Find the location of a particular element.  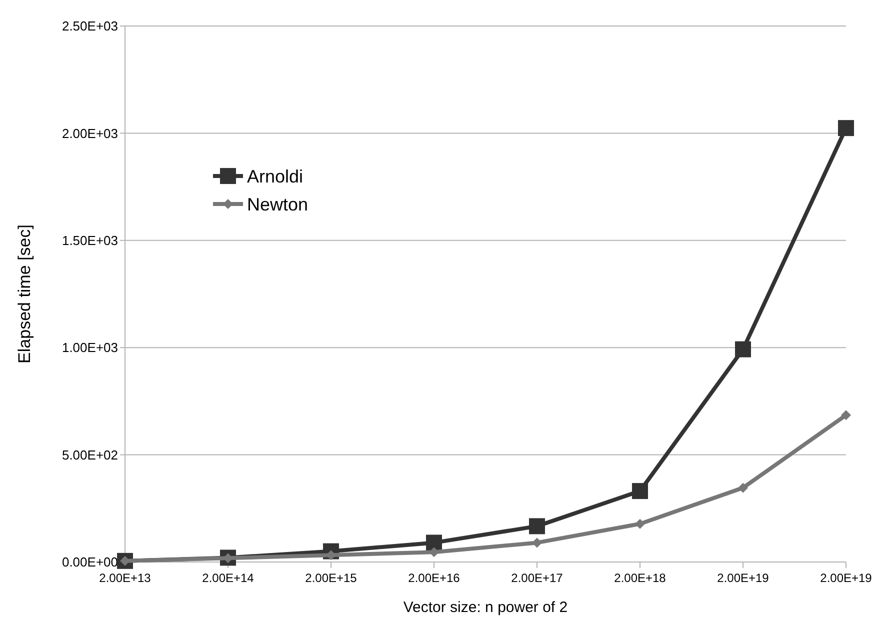

x-tick-label: 2.00E+14 is located at coordinates (228, 578).